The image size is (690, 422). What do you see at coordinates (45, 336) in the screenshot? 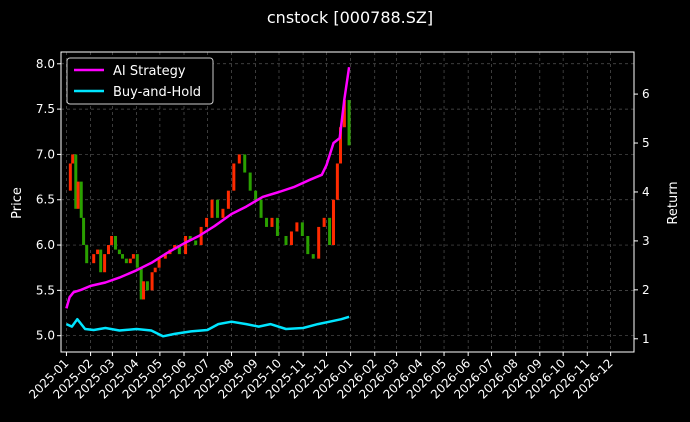
I see `y-tick-label-left: 5.0` at bounding box center [45, 336].